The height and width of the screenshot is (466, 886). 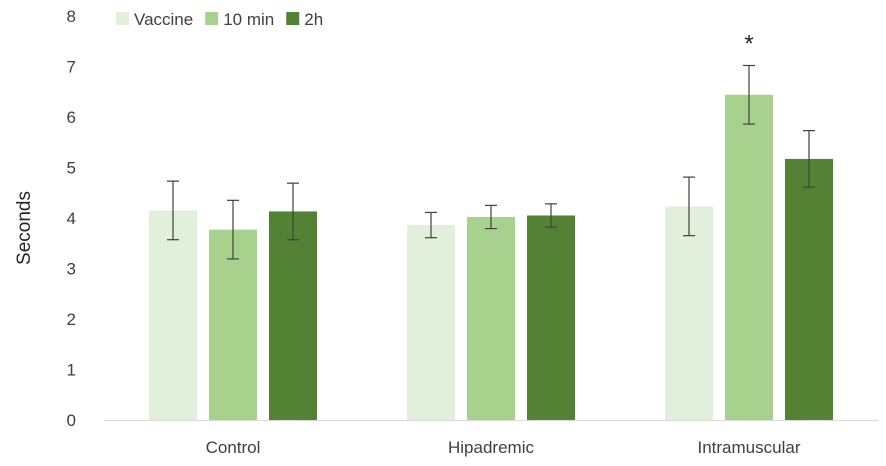 What do you see at coordinates (24, 228) in the screenshot?
I see `y-axis-title: Seconds` at bounding box center [24, 228].